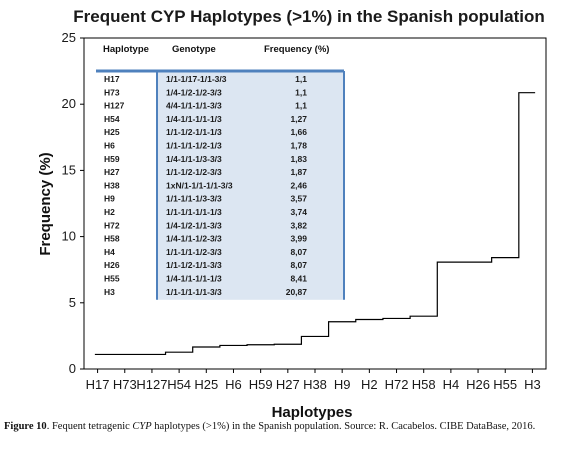 Image resolution: width=565 pixels, height=452 pixels. I want to click on x-tick-label: H27, so click(288, 384).